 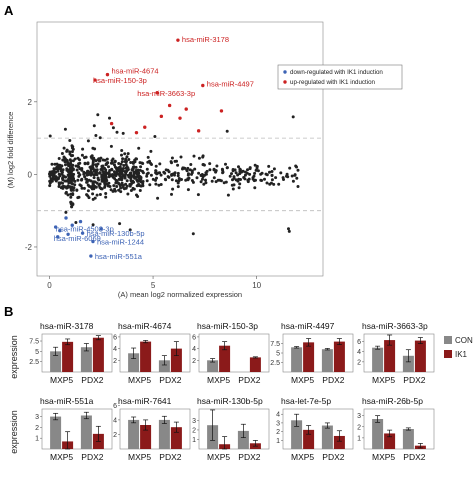 I want to click on bar-y-tick-label: 4, so click(x=359, y=352).